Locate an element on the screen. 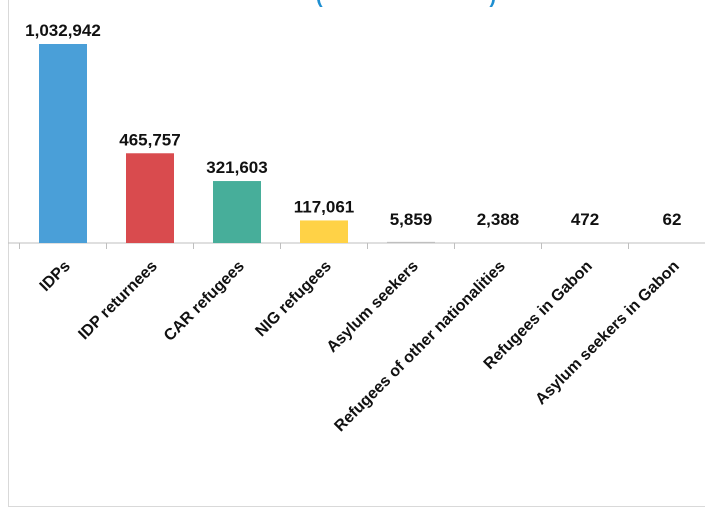 This screenshot has width=707, height=508. value-label-car-refugees: 321,603 is located at coordinates (236, 167).